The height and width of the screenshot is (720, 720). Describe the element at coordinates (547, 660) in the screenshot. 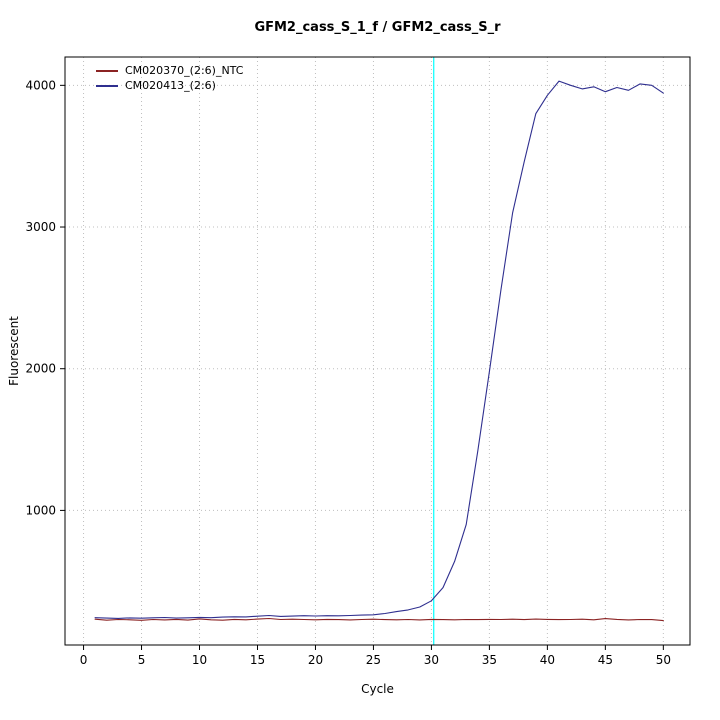

I see `svg-text: 40` at that location.